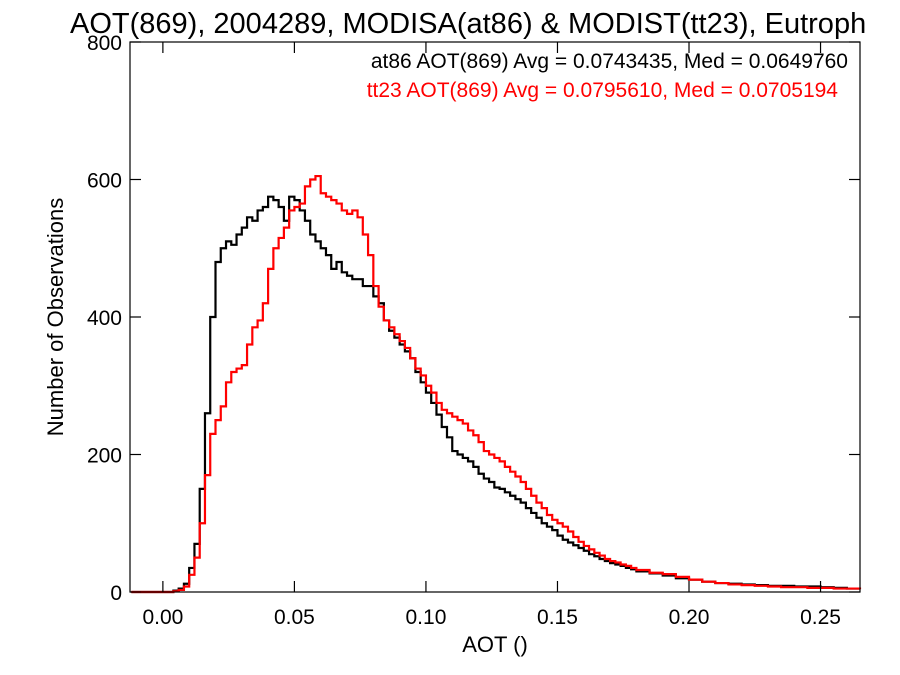 The image size is (900, 675). I want to click on y-tick-label: 200, so click(104, 456).